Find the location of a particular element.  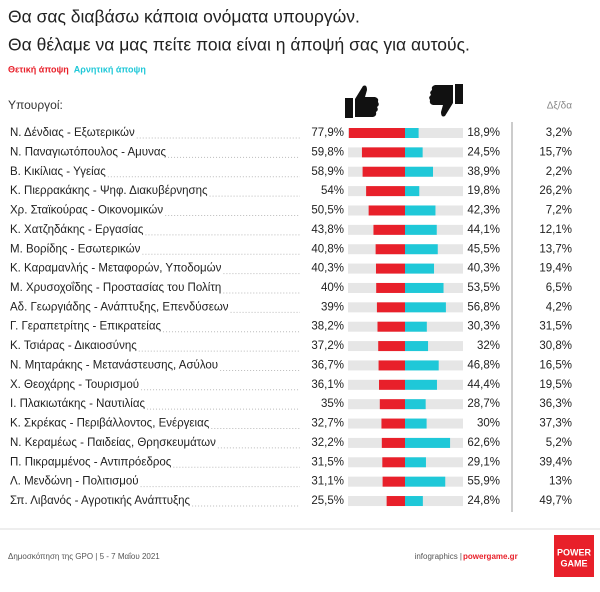

category-label: Ι. Πλακιωτάκης - Ναυτιλίας is located at coordinates (77, 404).